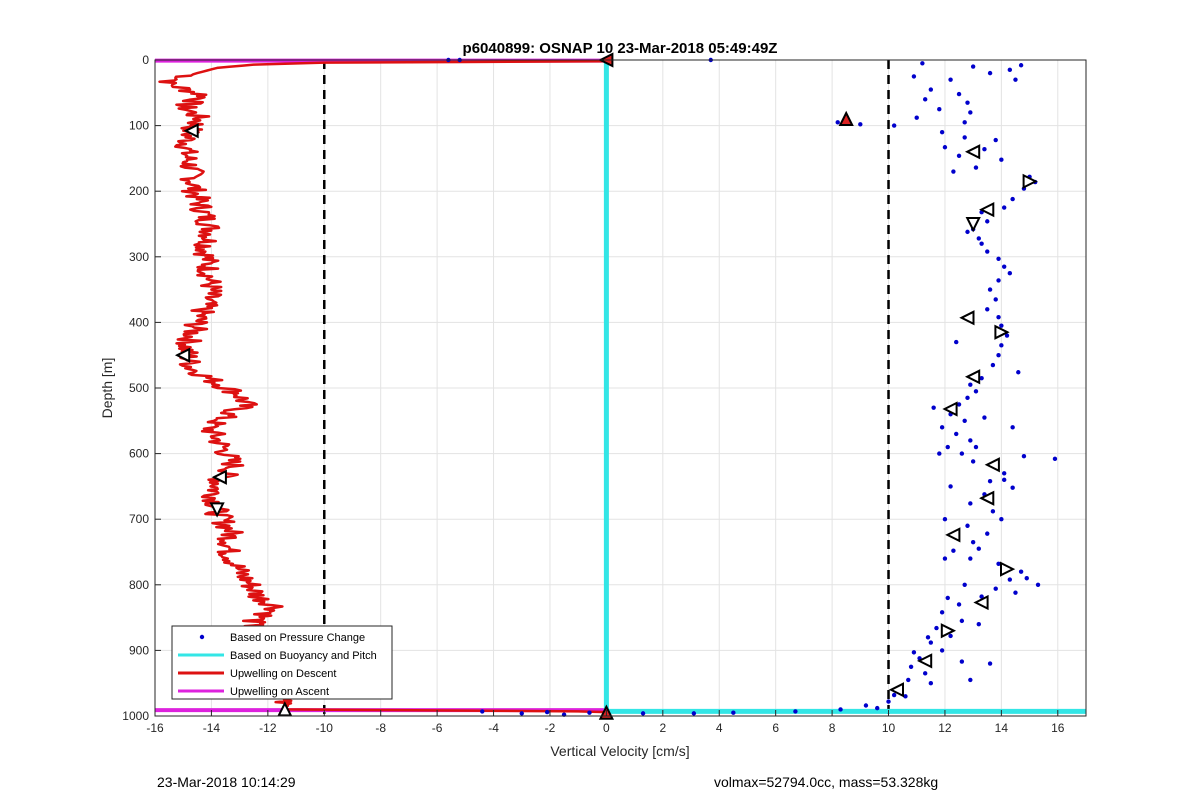  I want to click on y-tick-label: 1000, so click(135, 716).